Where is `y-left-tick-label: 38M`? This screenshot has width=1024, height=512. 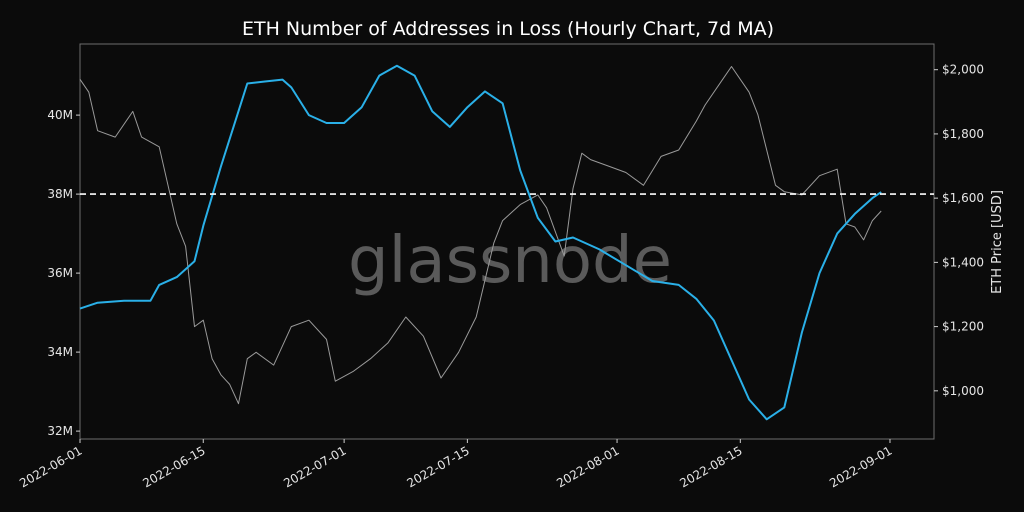
y-left-tick-label: 38M is located at coordinates (60, 194).